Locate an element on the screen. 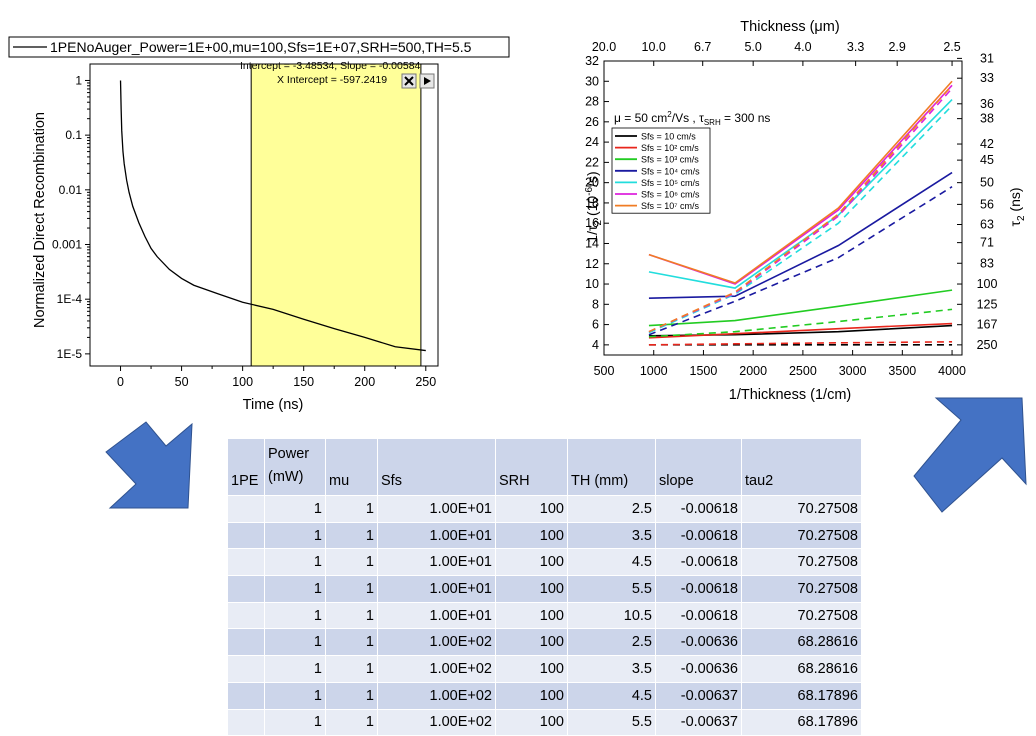 The image size is (1036, 736). tau-series is located at coordinates (800, 213).